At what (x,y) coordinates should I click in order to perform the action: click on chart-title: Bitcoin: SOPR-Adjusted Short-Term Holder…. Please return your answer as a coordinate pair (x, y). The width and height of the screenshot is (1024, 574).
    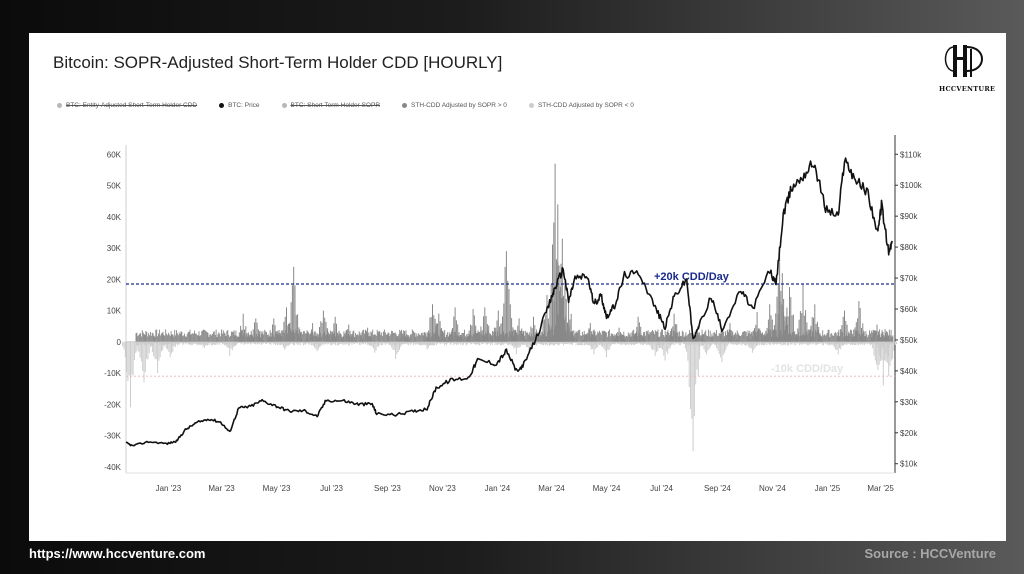
    Looking at the image, I should click on (278, 62).